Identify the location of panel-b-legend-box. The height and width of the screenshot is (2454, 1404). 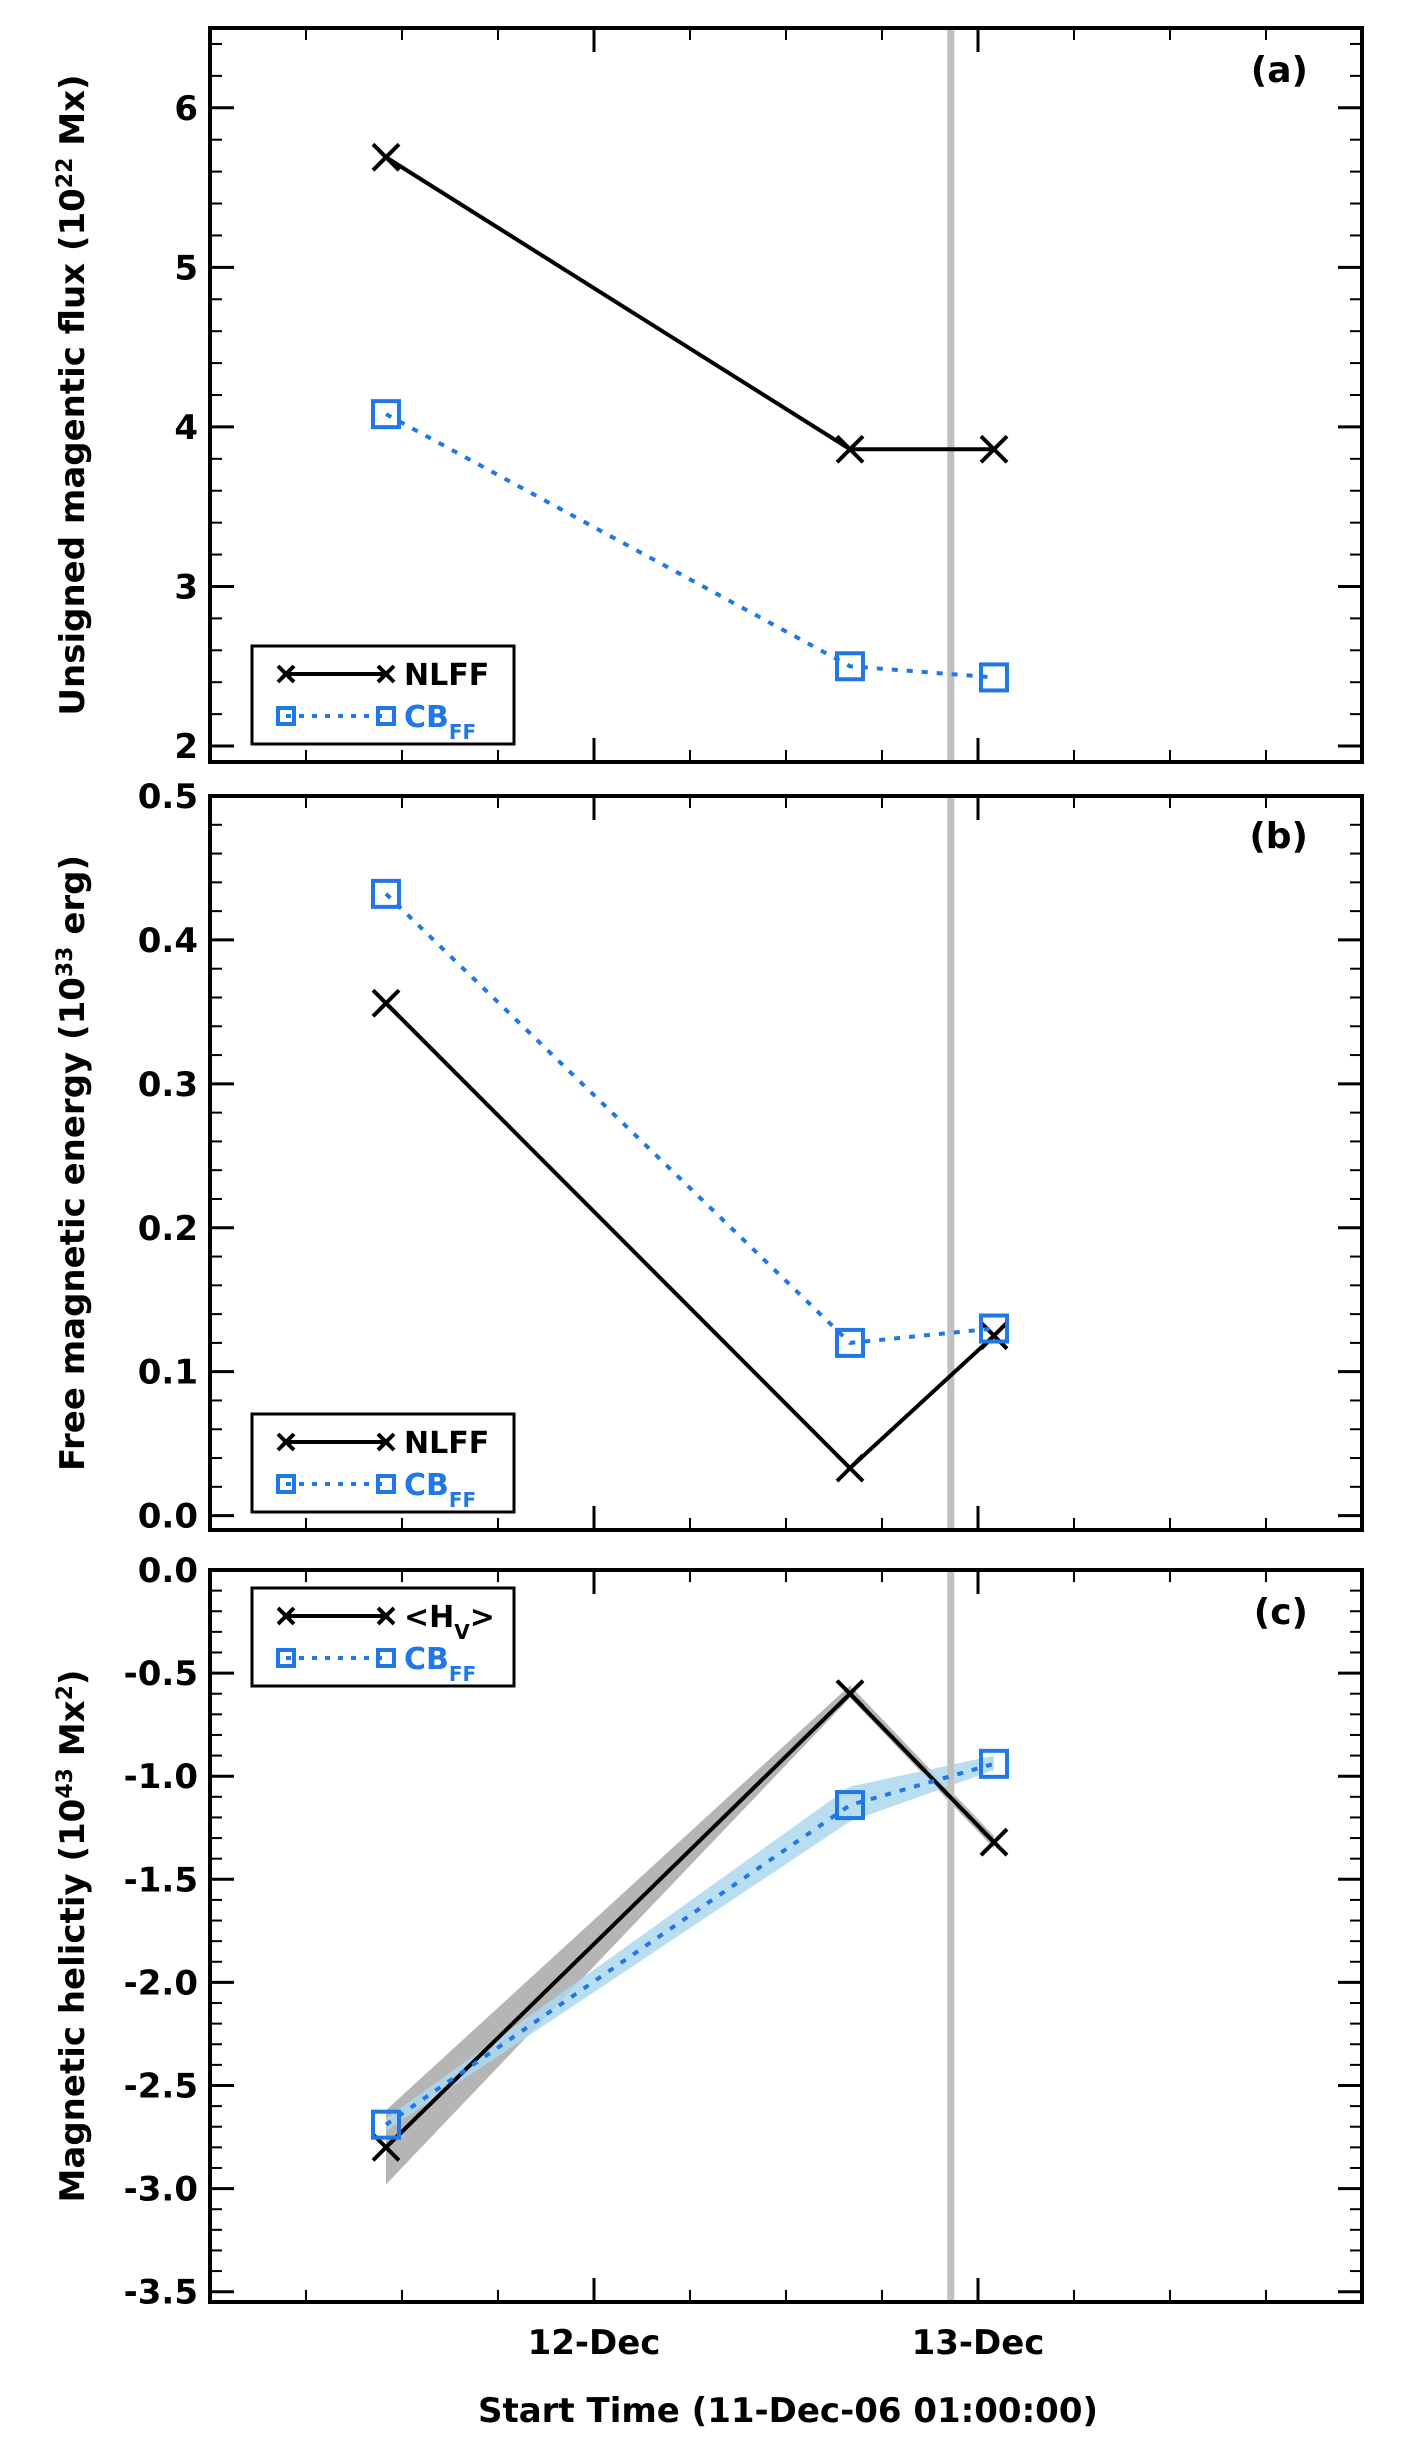
(383, 1463).